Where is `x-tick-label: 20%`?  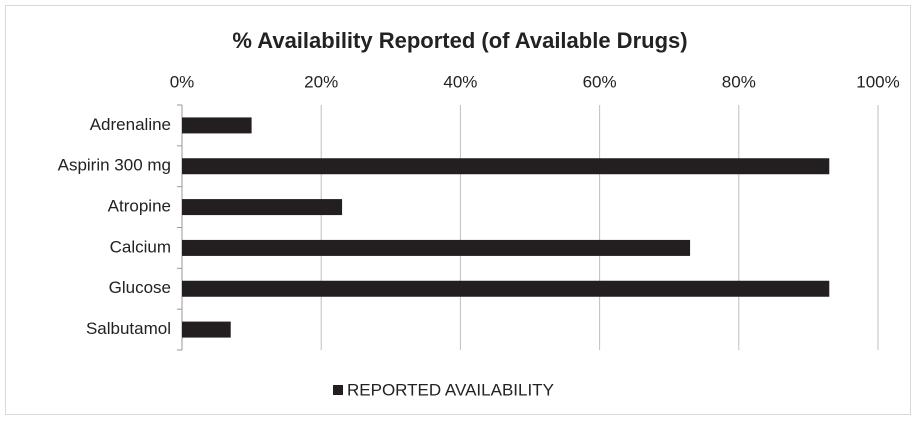 x-tick-label: 20% is located at coordinates (321, 81).